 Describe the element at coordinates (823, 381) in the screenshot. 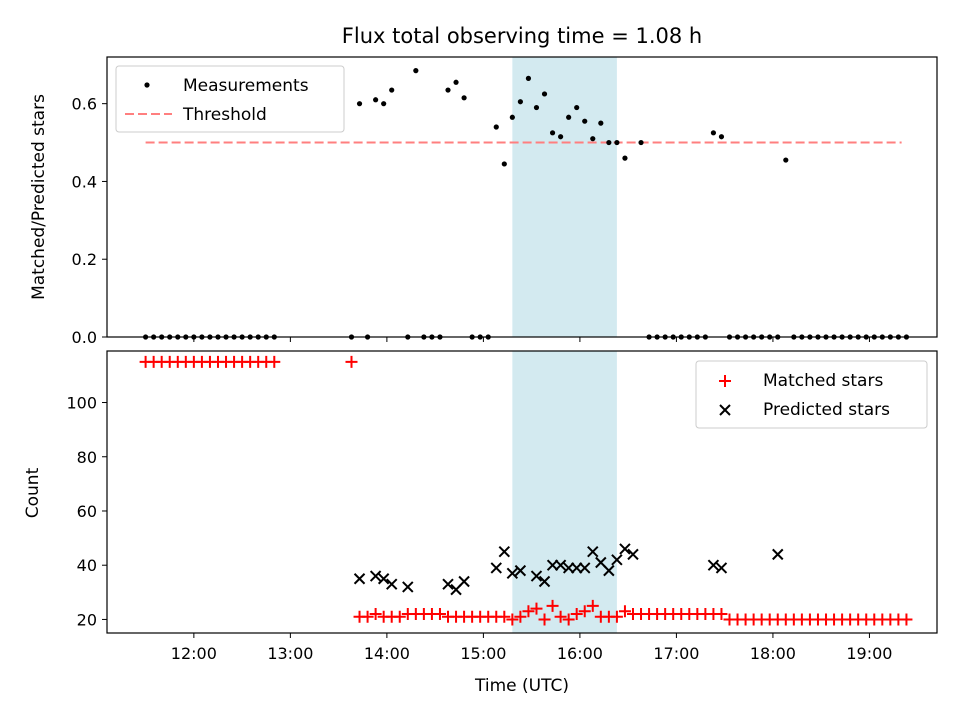

I see `legend-matched-label: Matched stars` at that location.